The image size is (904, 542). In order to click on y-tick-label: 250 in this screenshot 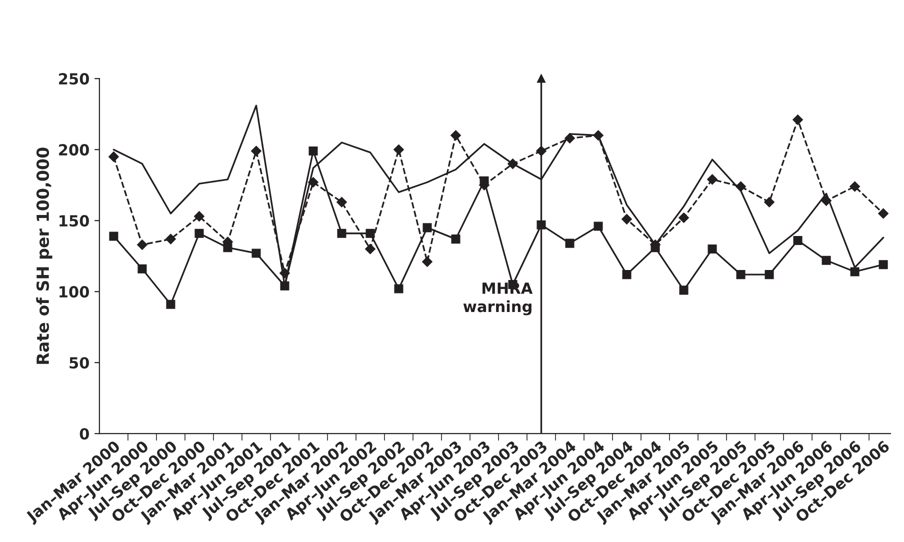, I will do `click(74, 79)`.